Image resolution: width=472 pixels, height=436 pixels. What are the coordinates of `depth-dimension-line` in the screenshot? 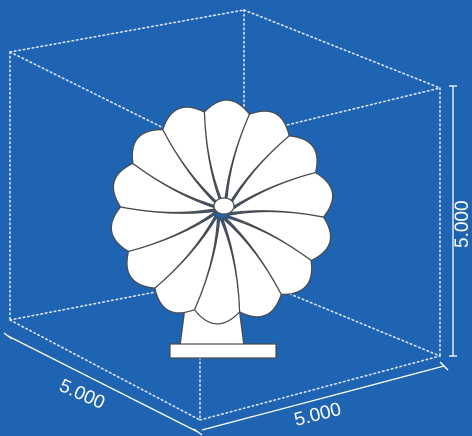 It's located at (103, 384).